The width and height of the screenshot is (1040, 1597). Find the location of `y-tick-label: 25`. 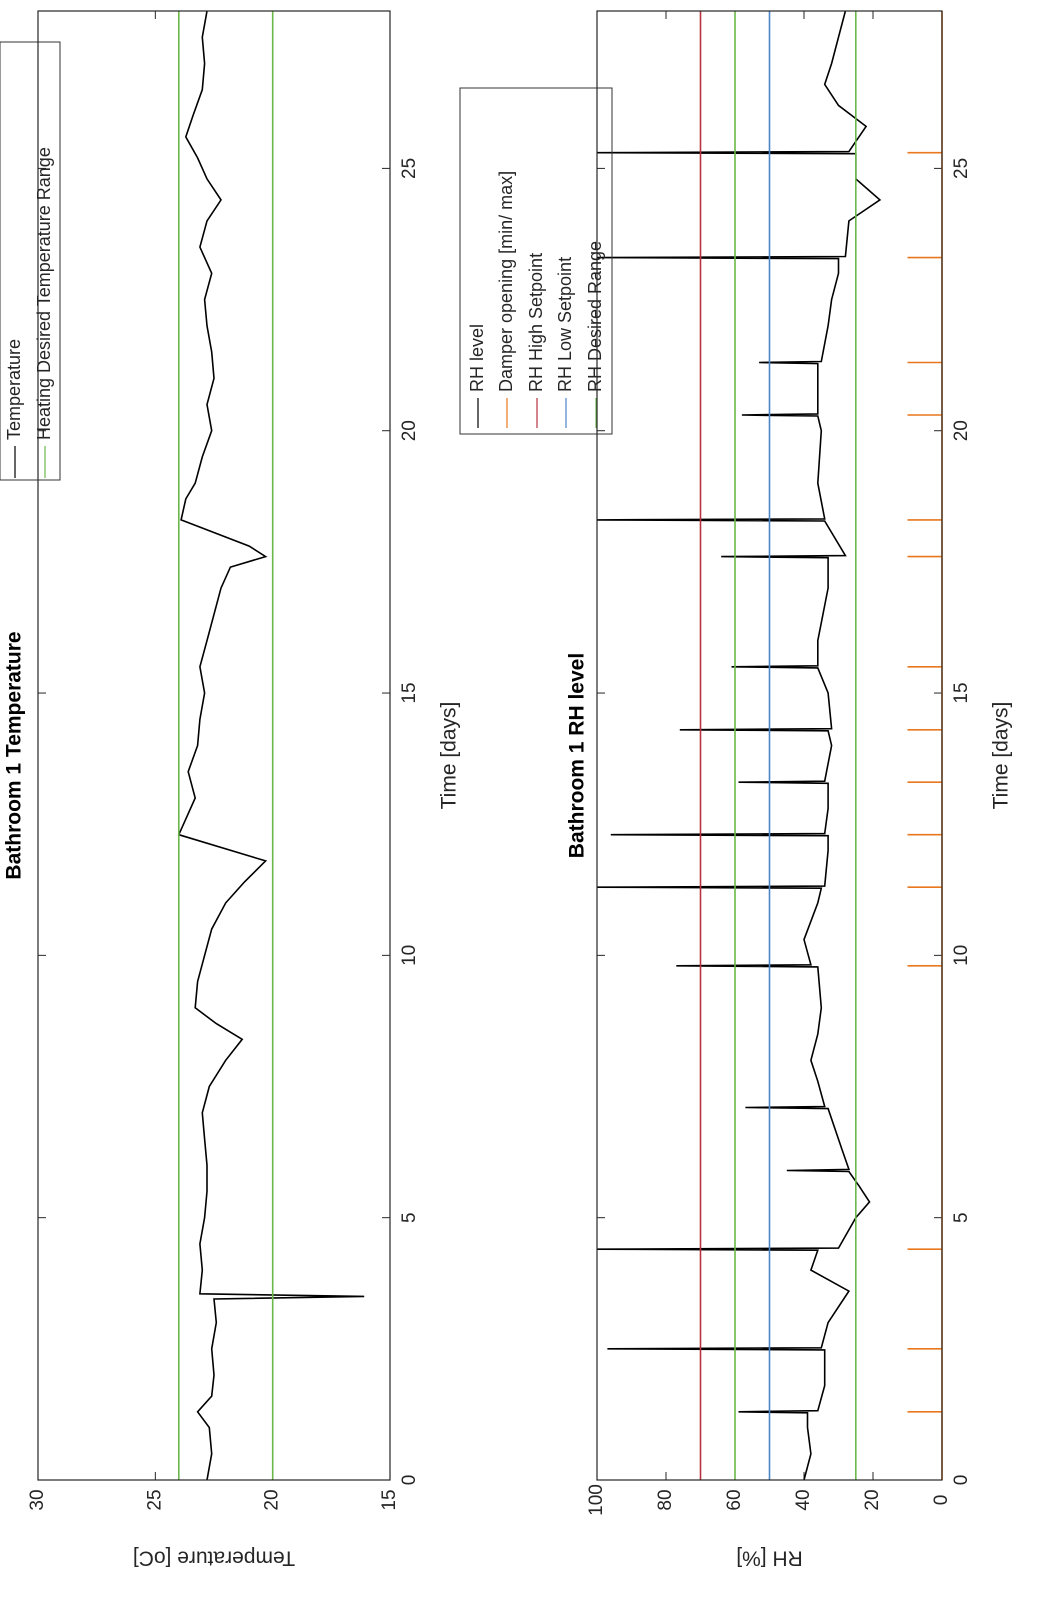

y-tick-label: 25 is located at coordinates (154, 1499).